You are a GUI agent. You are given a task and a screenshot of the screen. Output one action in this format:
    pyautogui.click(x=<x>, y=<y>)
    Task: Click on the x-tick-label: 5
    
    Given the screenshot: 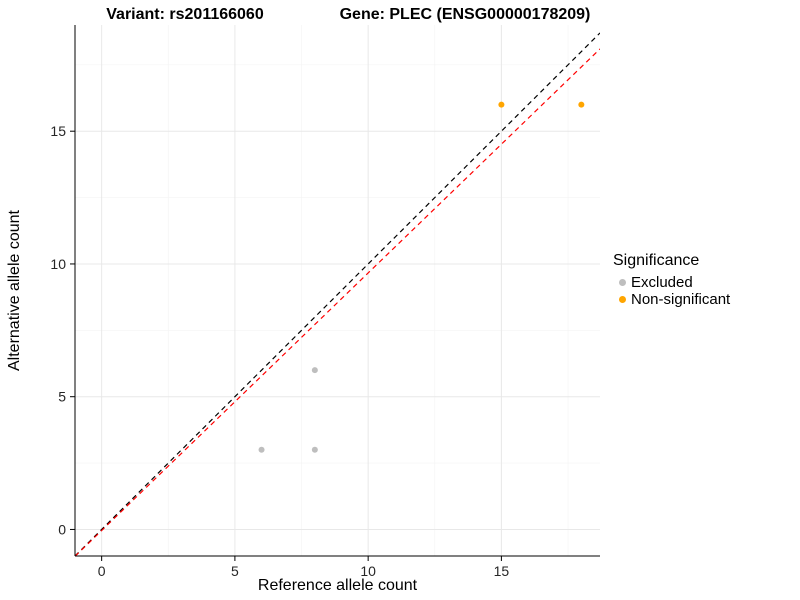 What is the action you would take?
    pyautogui.click(x=235, y=571)
    